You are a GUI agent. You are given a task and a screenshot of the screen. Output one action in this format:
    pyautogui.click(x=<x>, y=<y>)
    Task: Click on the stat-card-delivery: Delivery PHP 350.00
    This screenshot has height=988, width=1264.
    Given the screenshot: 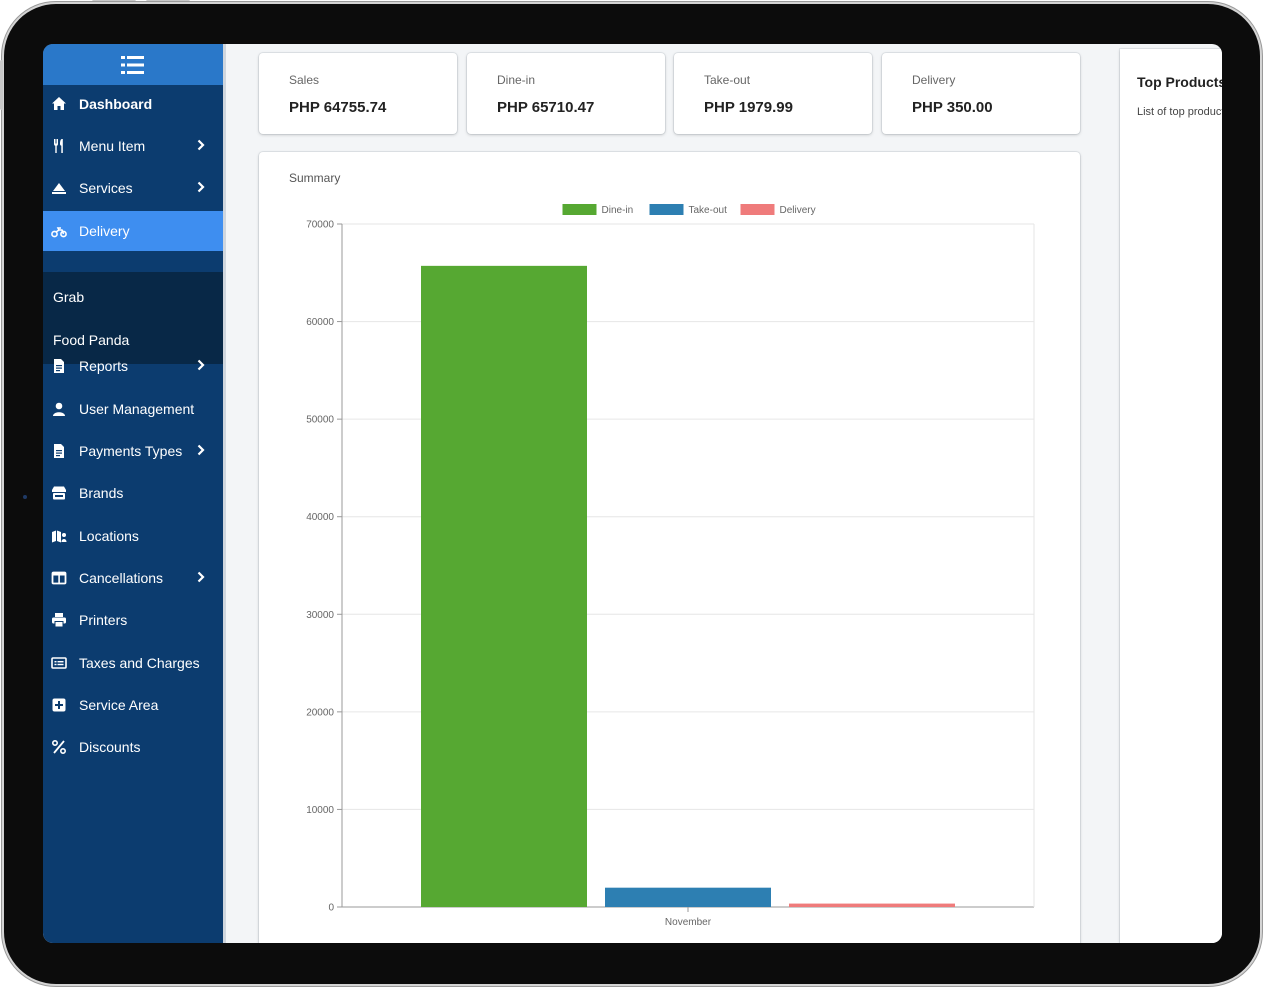 What is the action you would take?
    pyautogui.click(x=981, y=93)
    